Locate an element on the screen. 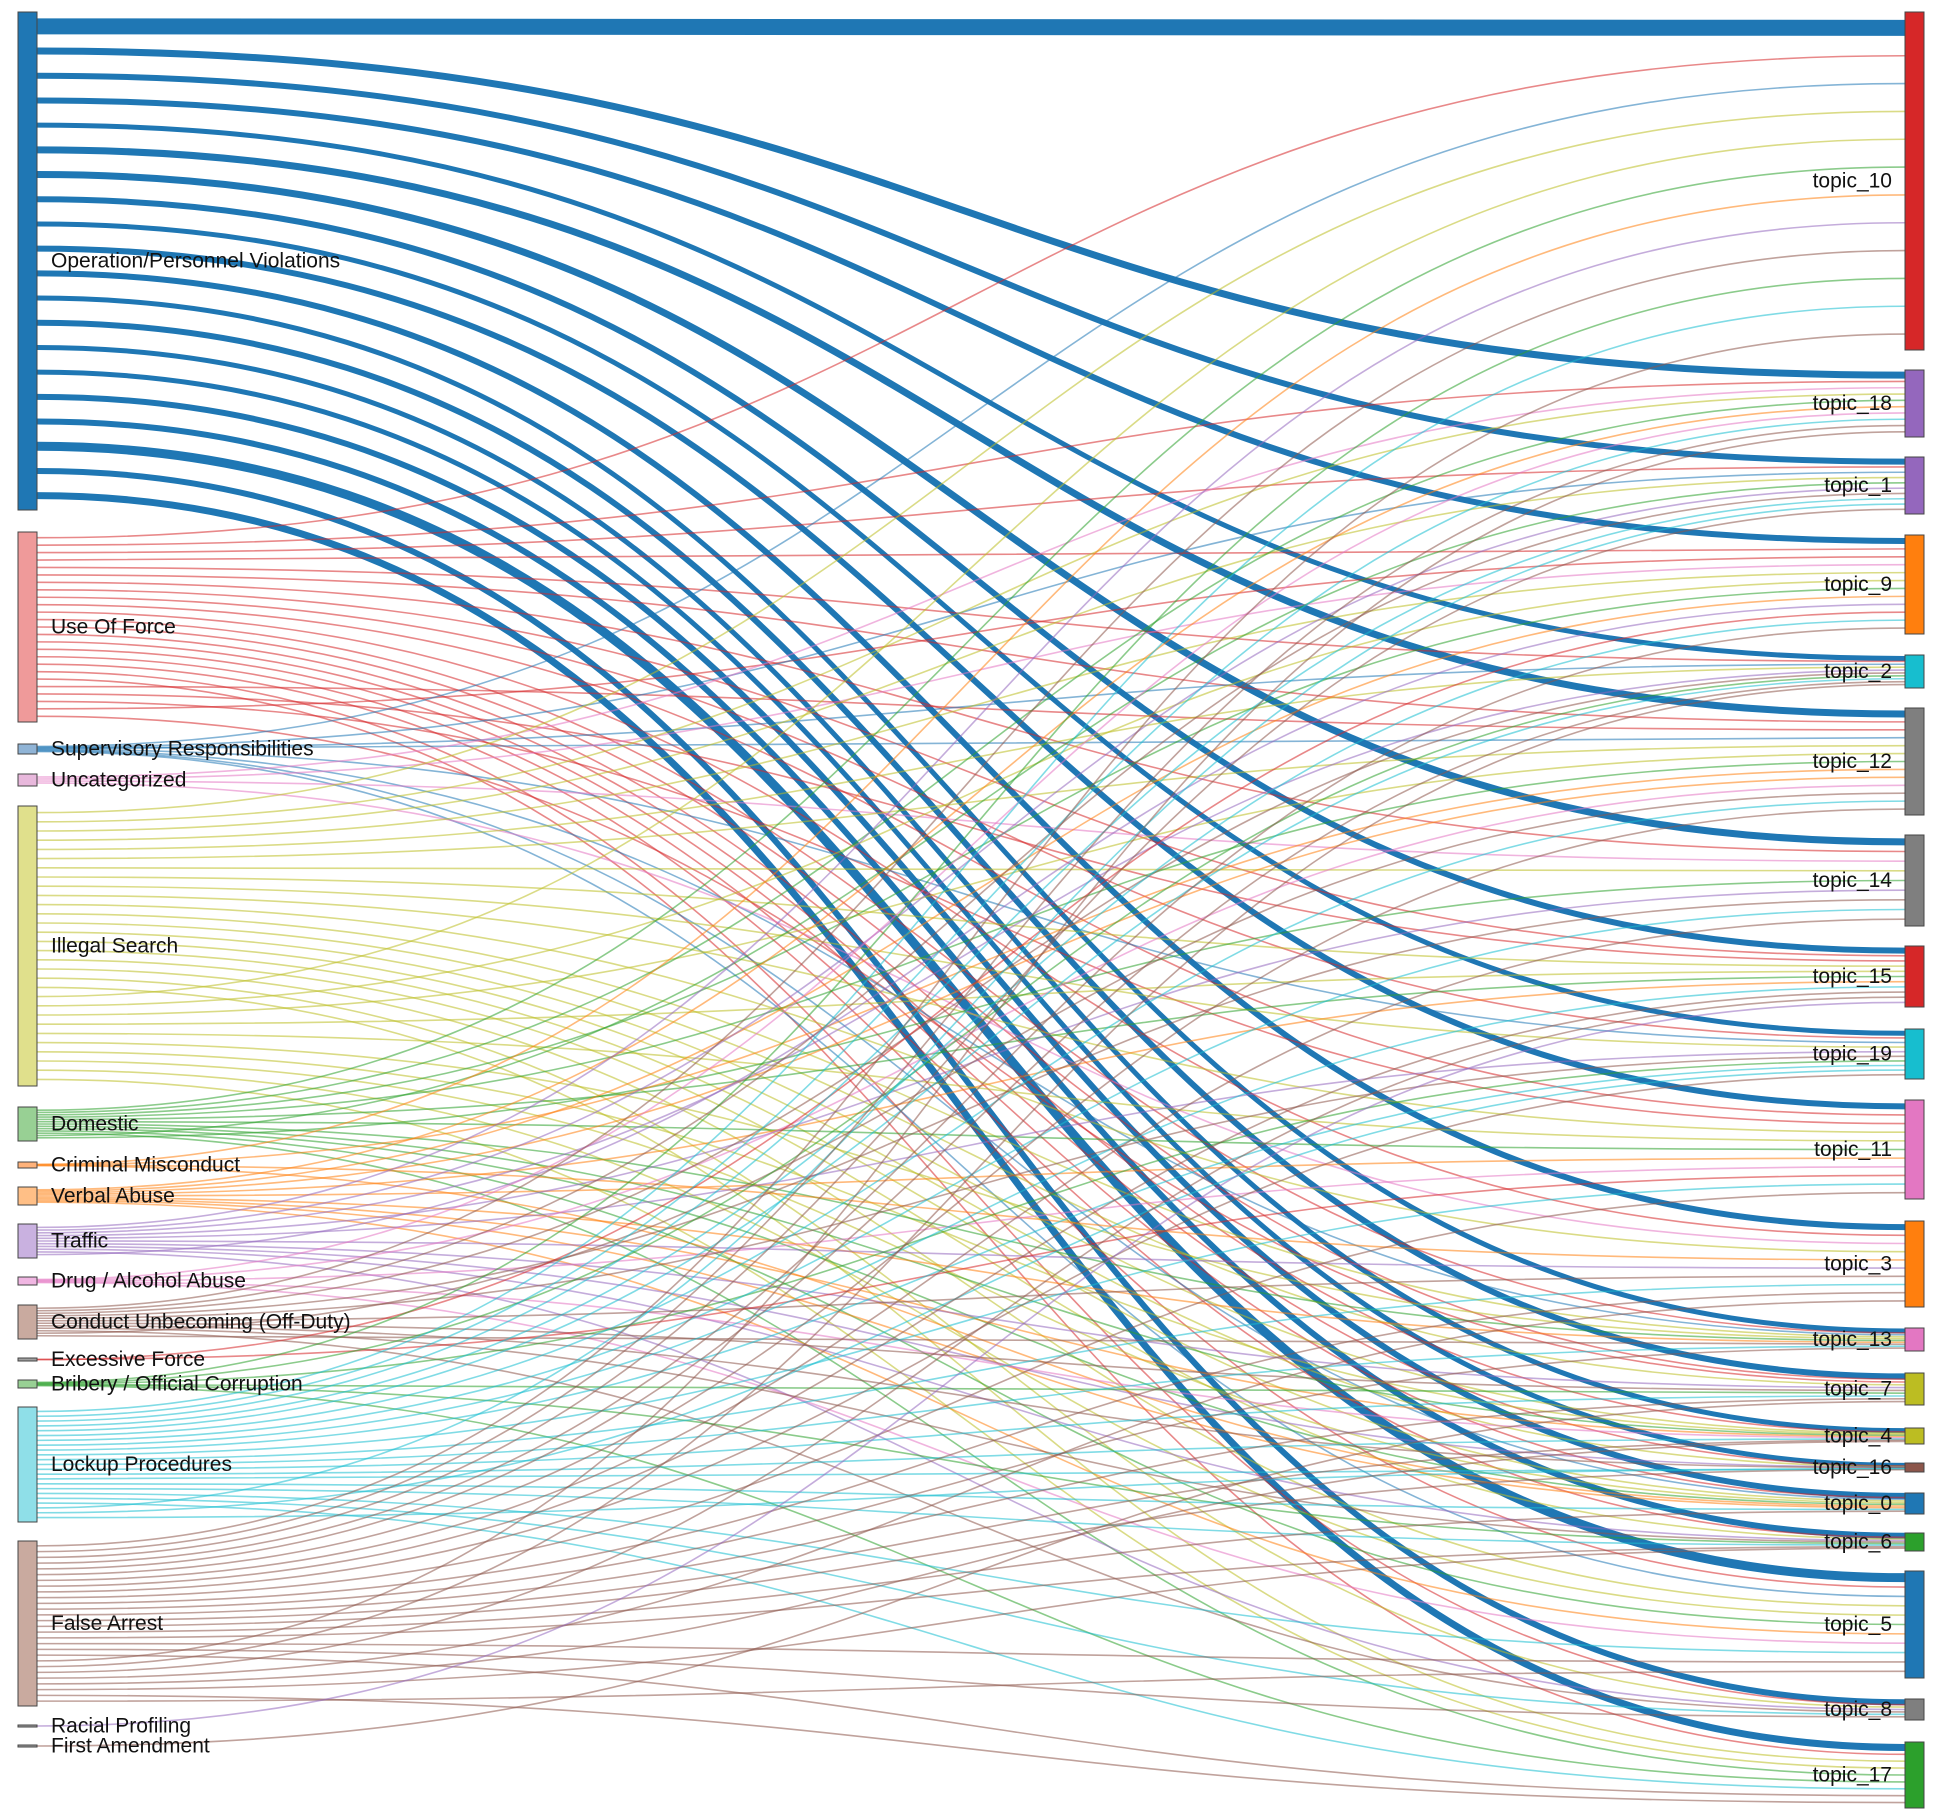 This screenshot has width=1938, height=1812. target-node-topic-10: topic_10 is located at coordinates (1869, 181).